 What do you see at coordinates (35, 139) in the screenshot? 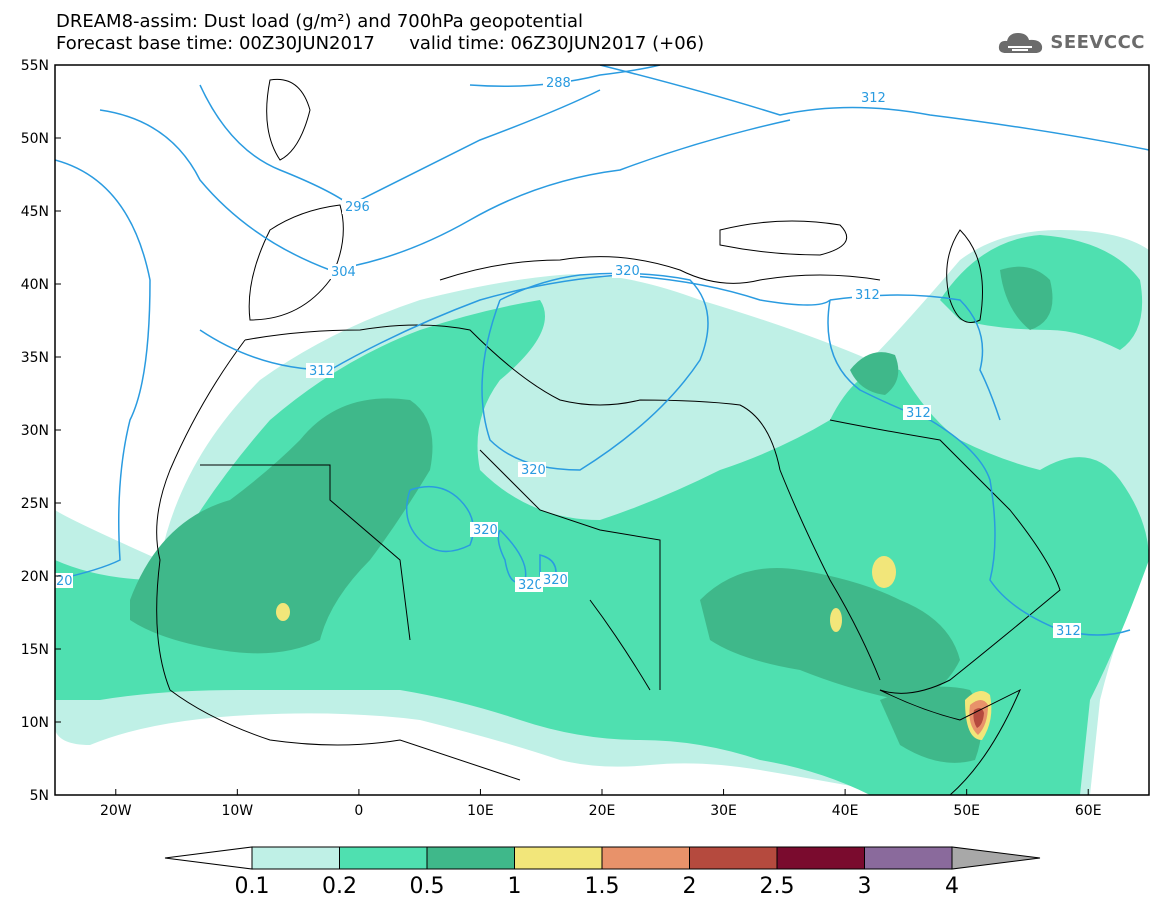
I see `lat-tick-label: 50N` at bounding box center [35, 139].